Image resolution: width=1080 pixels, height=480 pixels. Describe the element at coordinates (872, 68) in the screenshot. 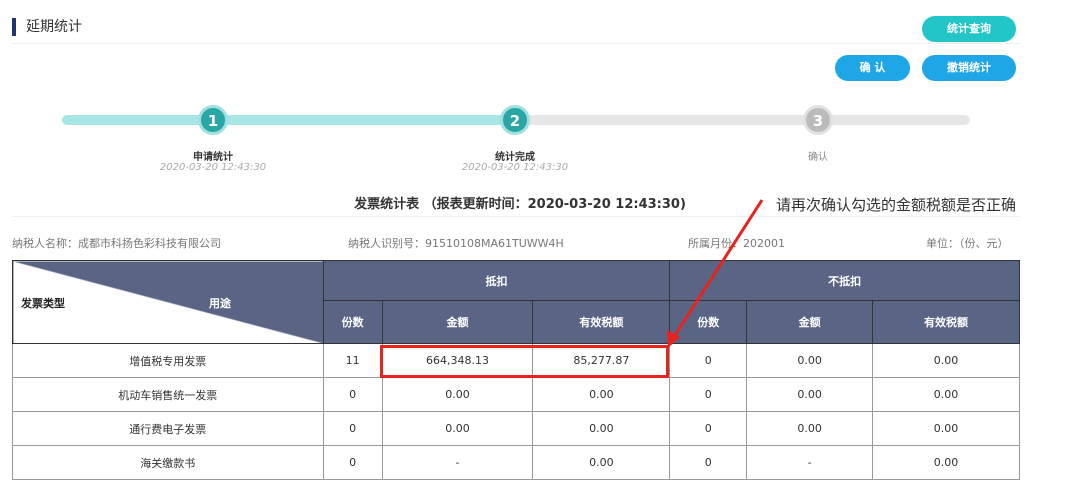

I see `confirm-button: 确 认` at that location.